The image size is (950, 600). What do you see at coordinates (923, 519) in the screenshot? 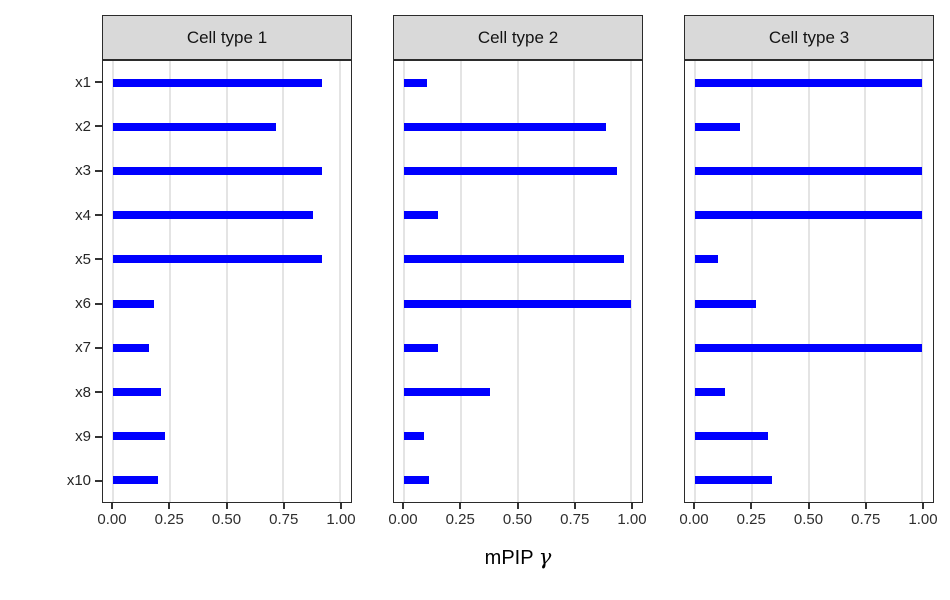
I see `x-axis-tick-label: 1.00` at bounding box center [923, 519].